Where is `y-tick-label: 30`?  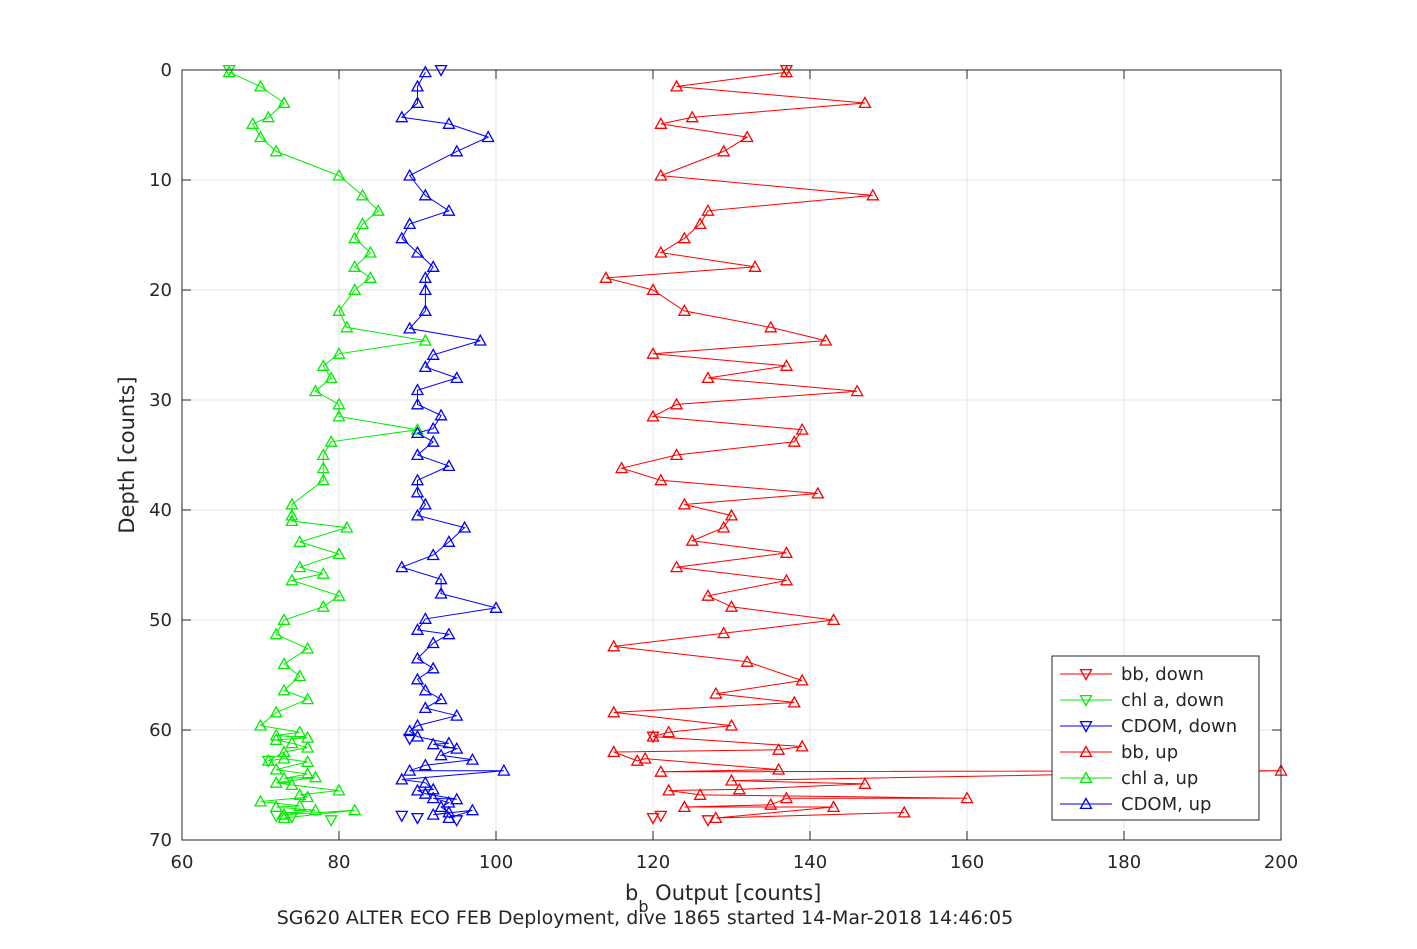
y-tick-label: 30 is located at coordinates (160, 400).